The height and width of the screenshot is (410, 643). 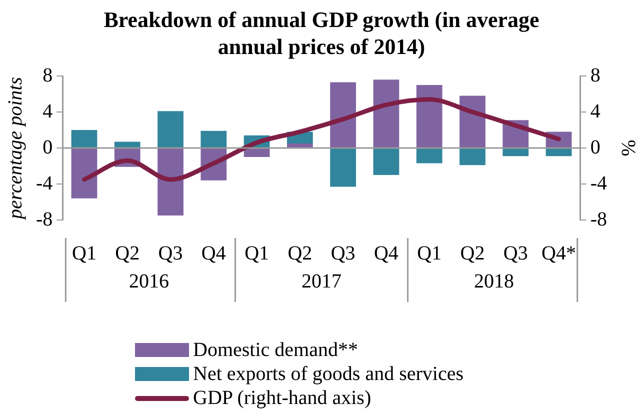 What do you see at coordinates (44, 183) in the screenshot?
I see `y-tick-label: -4` at bounding box center [44, 183].